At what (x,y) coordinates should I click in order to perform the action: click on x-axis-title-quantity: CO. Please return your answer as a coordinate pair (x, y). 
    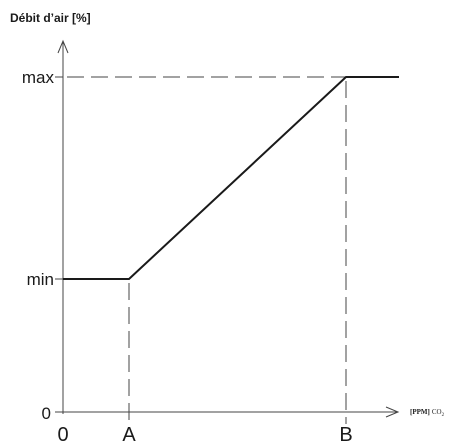
    Looking at the image, I should click on (437, 412).